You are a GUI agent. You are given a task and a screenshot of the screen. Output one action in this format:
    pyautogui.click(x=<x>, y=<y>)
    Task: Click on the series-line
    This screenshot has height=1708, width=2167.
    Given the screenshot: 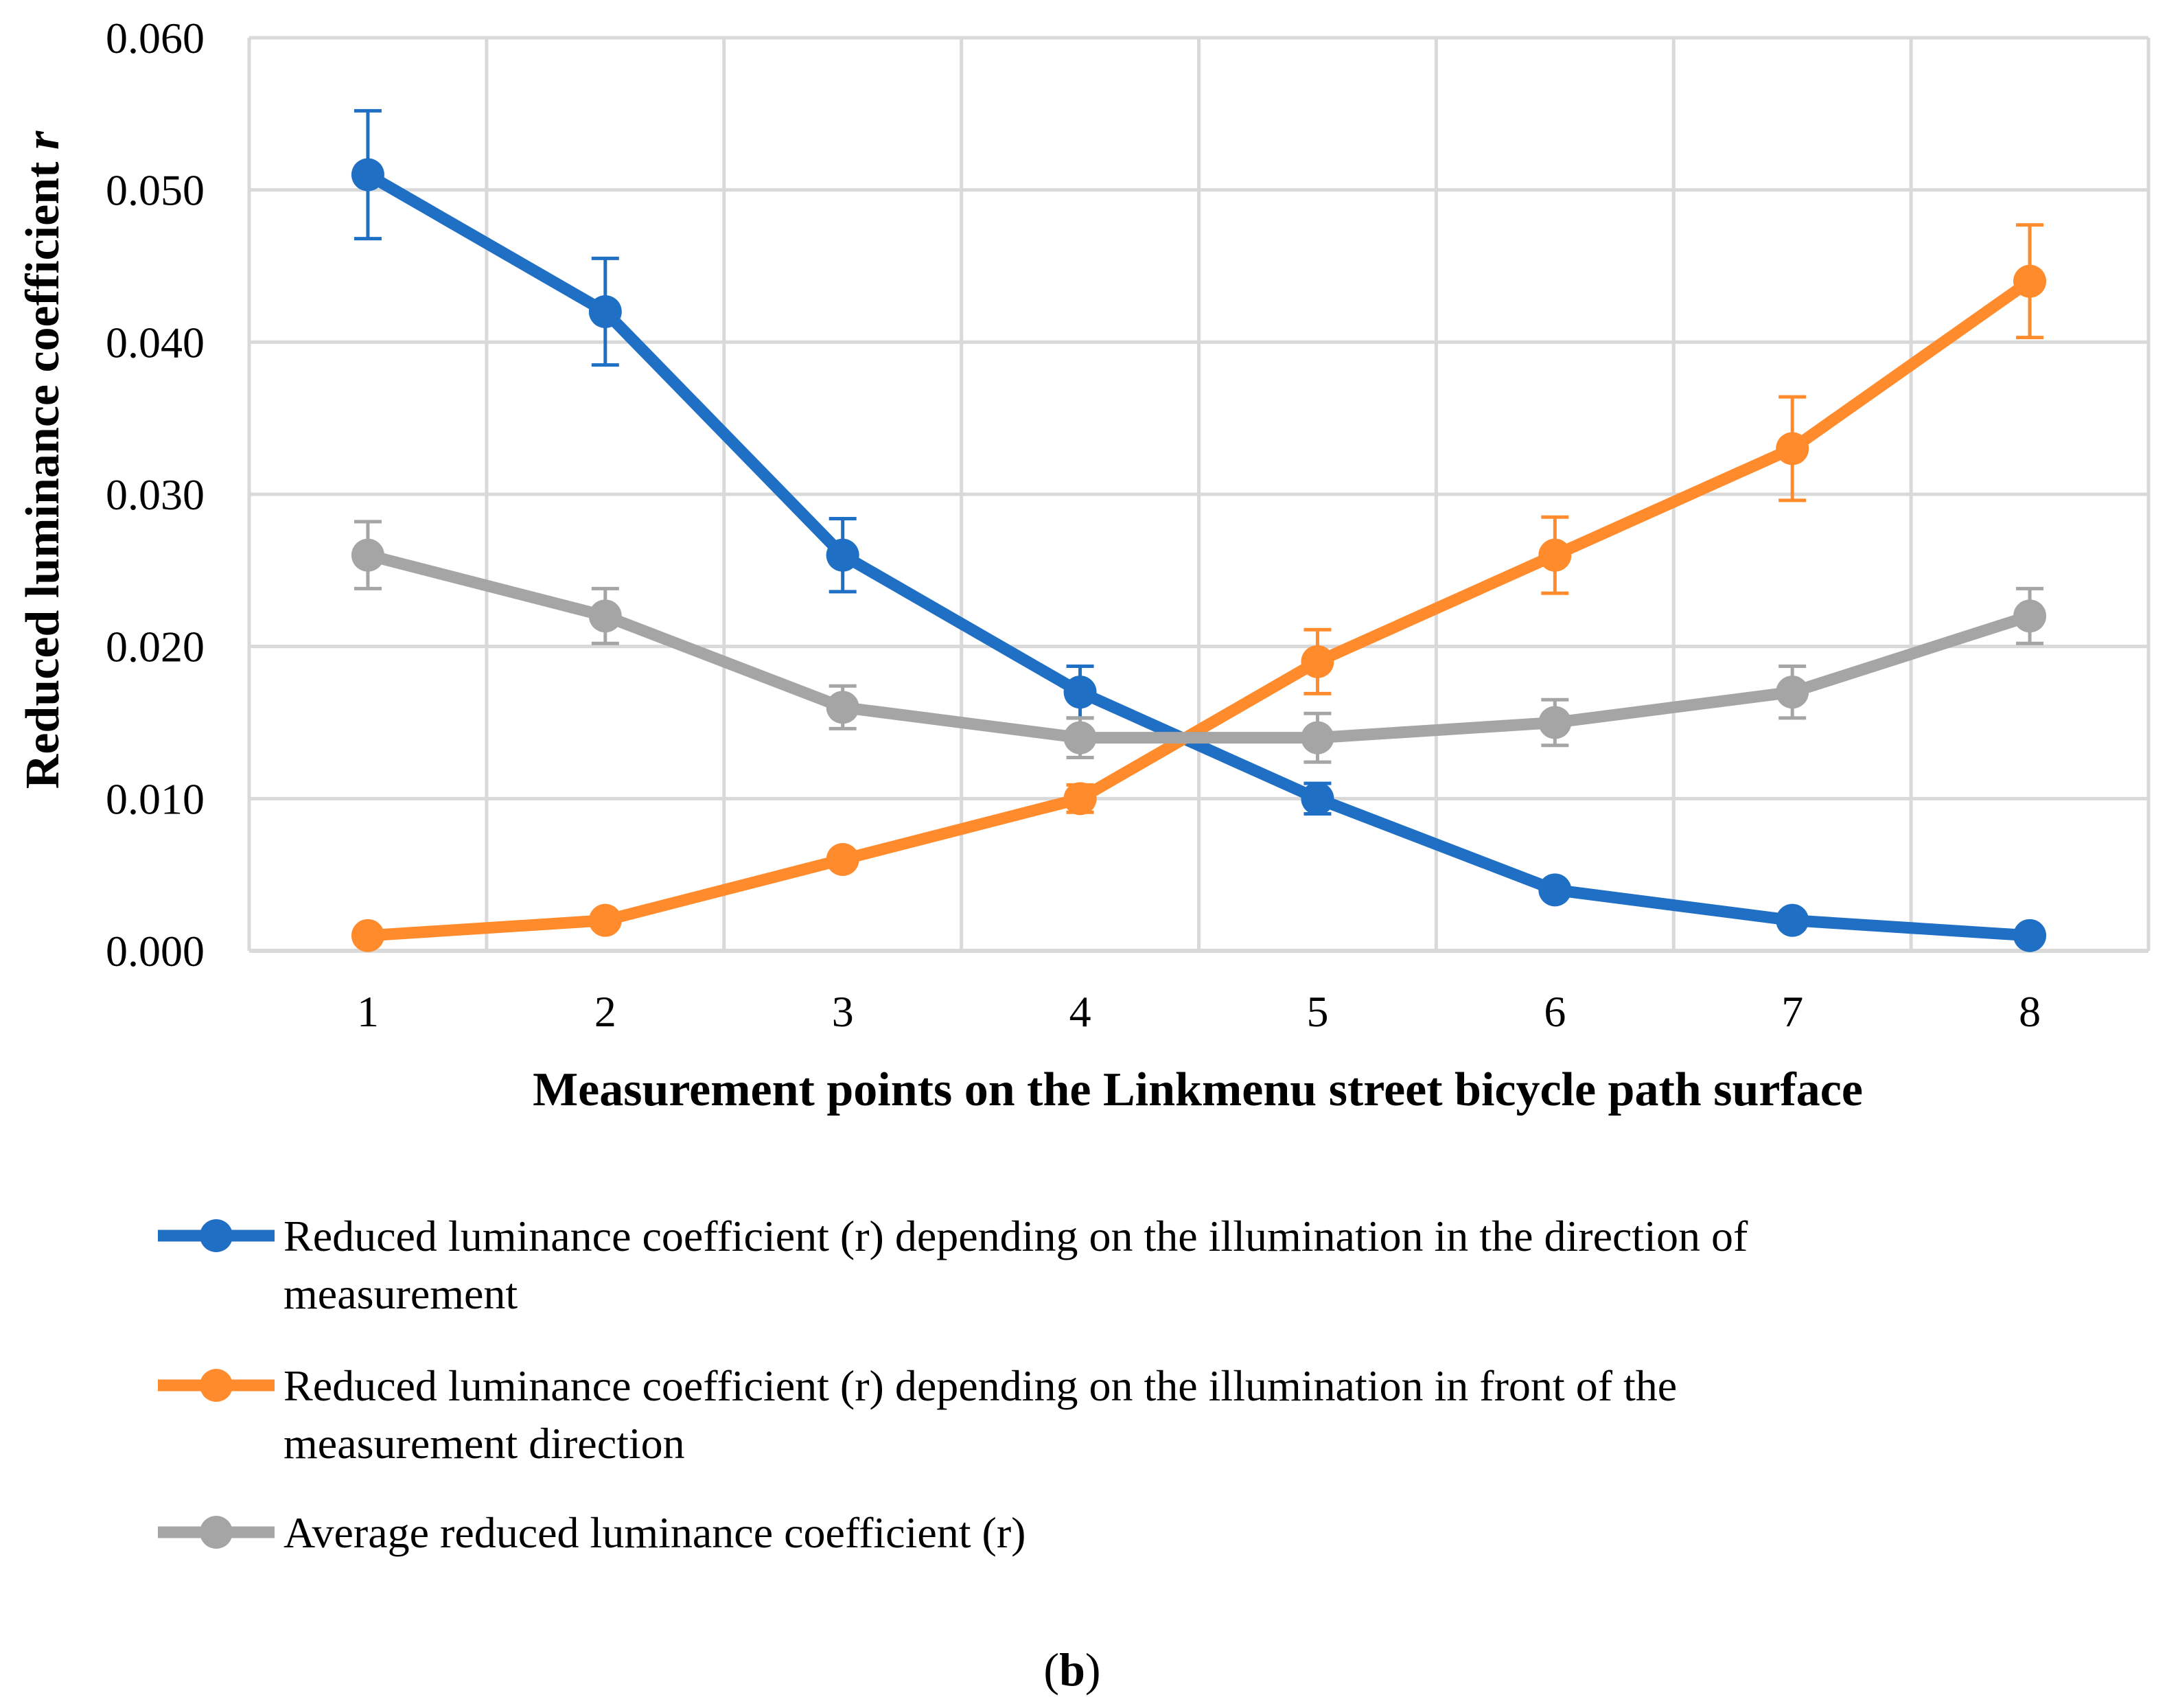 What is the action you would take?
    pyautogui.click(x=1199, y=647)
    